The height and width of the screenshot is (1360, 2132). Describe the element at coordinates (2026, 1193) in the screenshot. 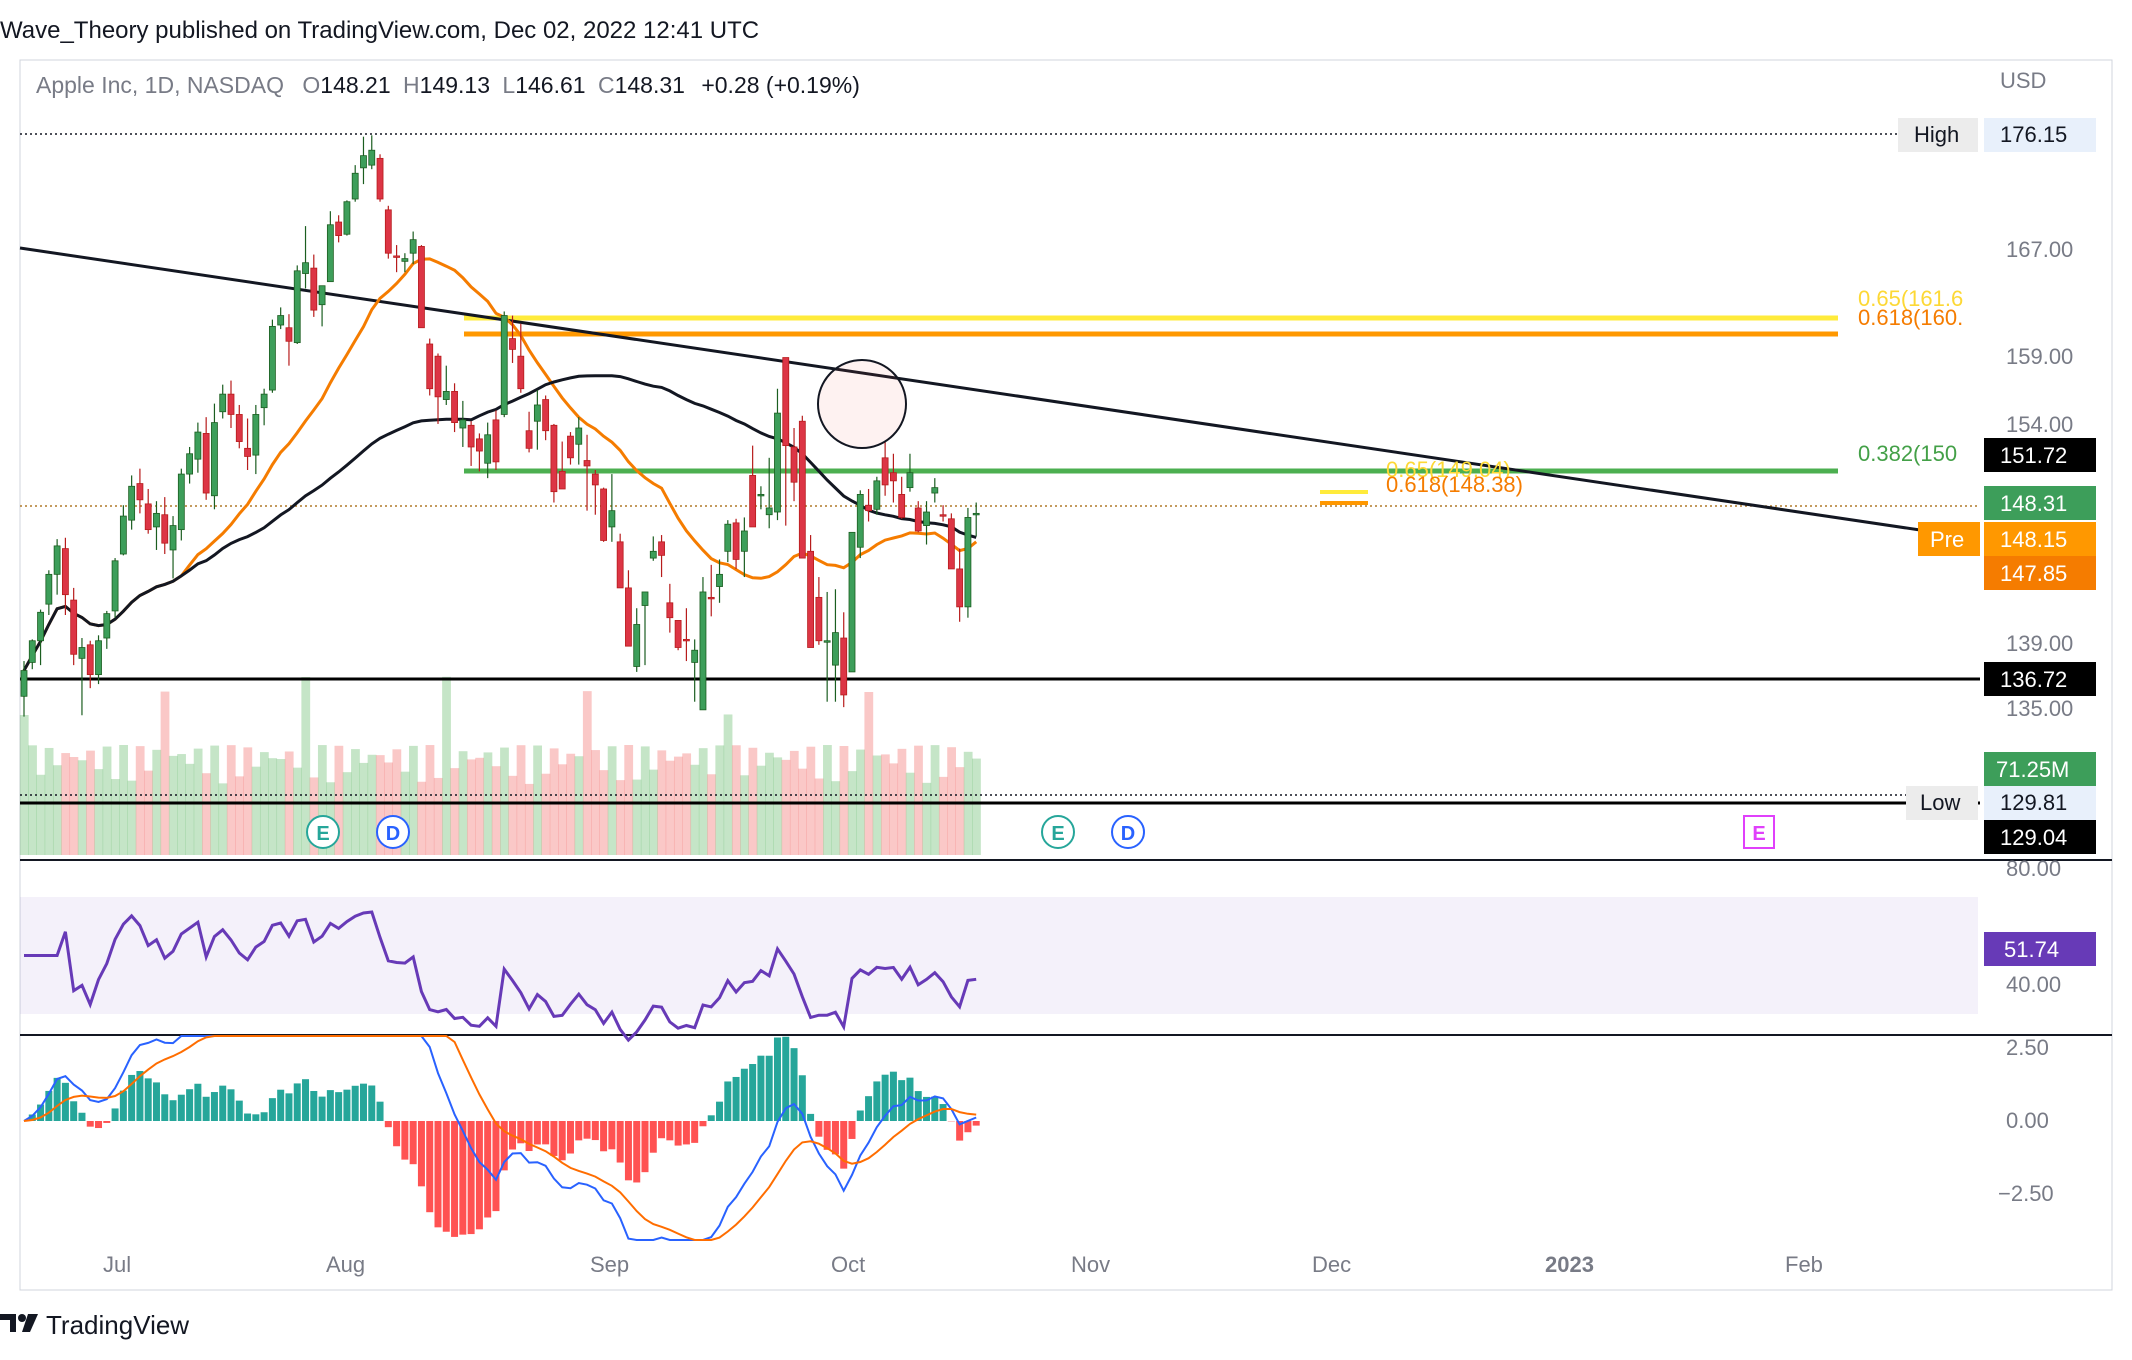

I see `macd-tick: −2.50` at that location.